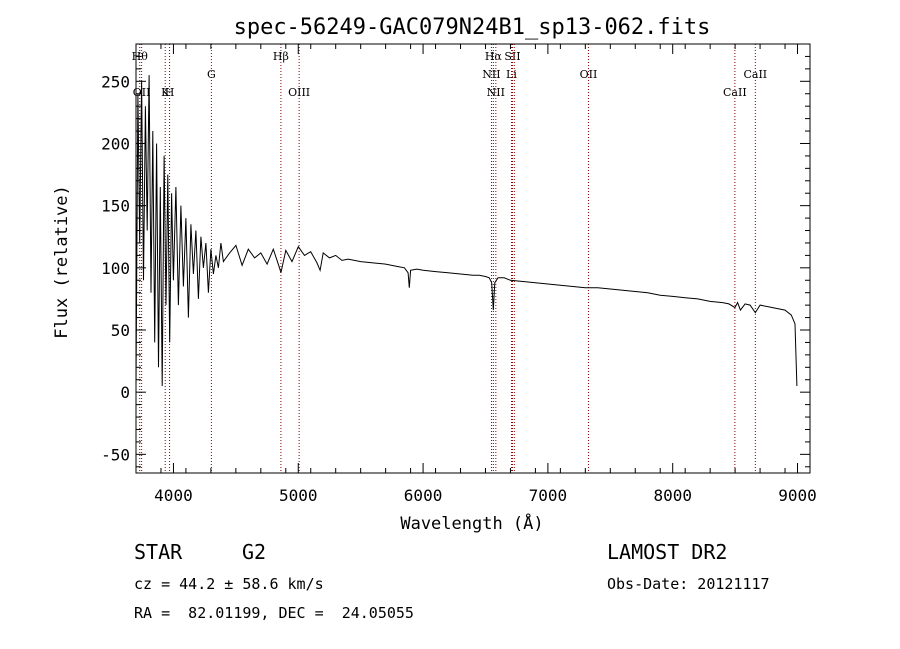 The width and height of the screenshot is (900, 649). Describe the element at coordinates (274, 613) in the screenshot. I see `coordinates: RA = 82.01199, DEC = 24.05055` at that location.